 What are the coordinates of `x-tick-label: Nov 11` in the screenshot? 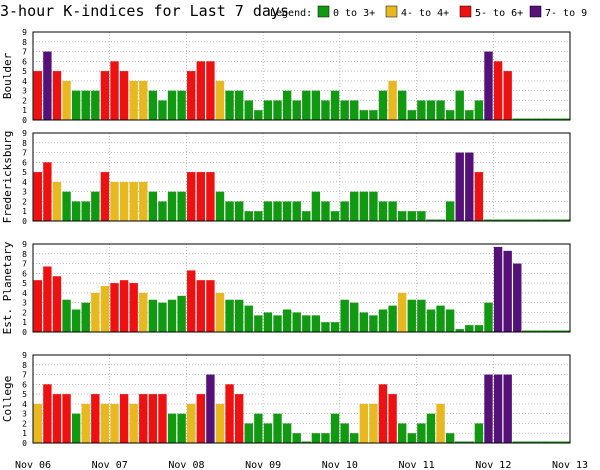 It's located at (417, 465).